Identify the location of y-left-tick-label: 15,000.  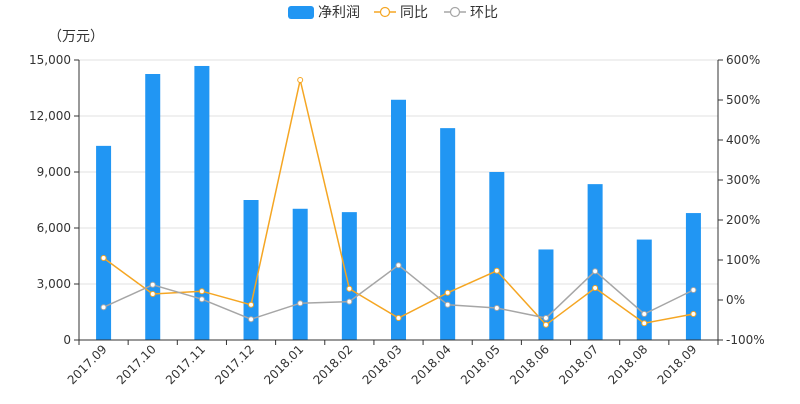
(50, 60).